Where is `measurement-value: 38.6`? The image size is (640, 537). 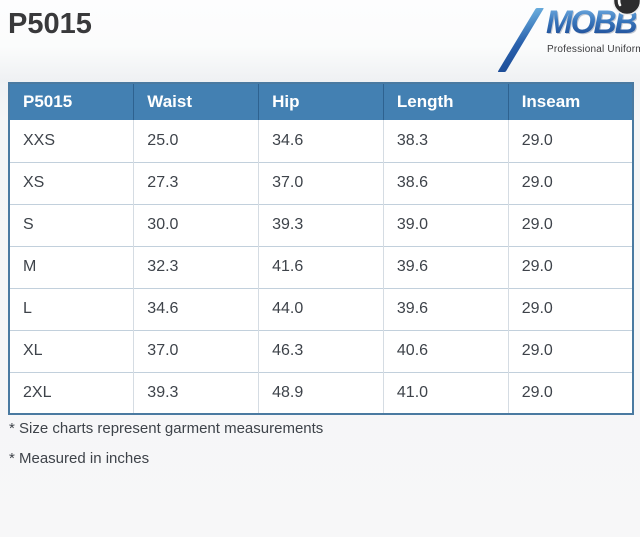
measurement-value: 38.6 is located at coordinates (445, 182).